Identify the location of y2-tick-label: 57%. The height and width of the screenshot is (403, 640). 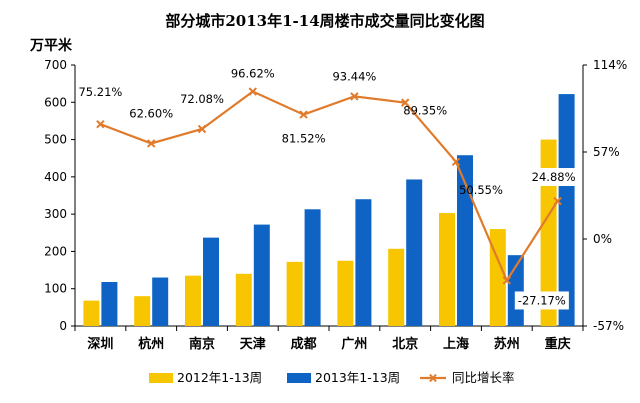
(606, 152).